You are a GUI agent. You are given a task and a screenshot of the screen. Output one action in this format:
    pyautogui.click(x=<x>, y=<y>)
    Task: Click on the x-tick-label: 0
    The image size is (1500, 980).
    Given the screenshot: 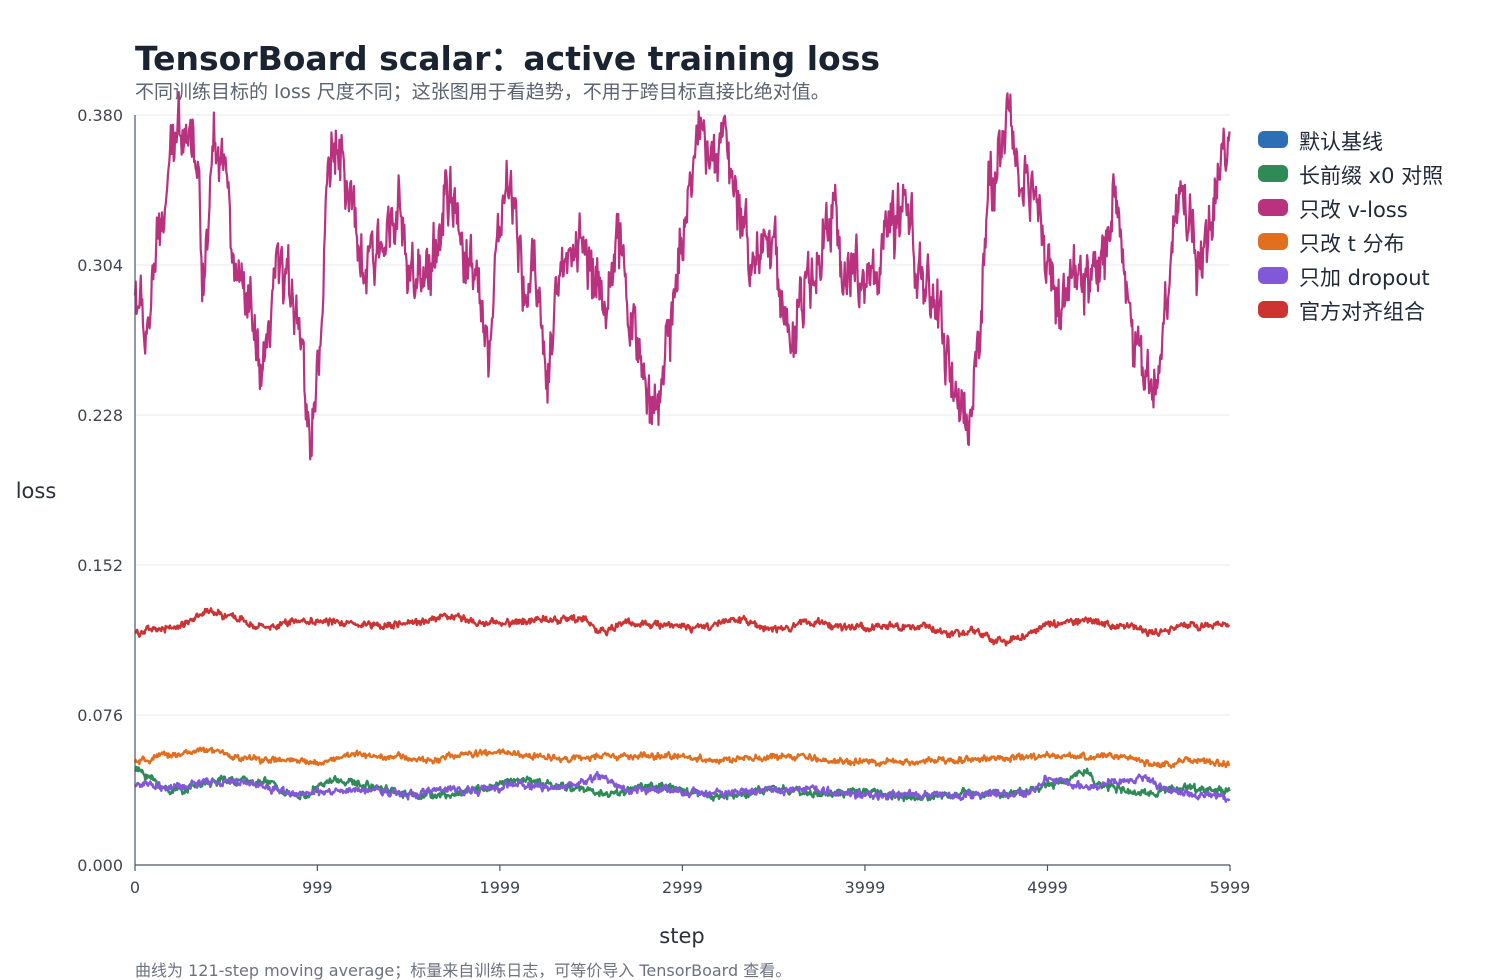 What is the action you would take?
    pyautogui.click(x=135, y=887)
    